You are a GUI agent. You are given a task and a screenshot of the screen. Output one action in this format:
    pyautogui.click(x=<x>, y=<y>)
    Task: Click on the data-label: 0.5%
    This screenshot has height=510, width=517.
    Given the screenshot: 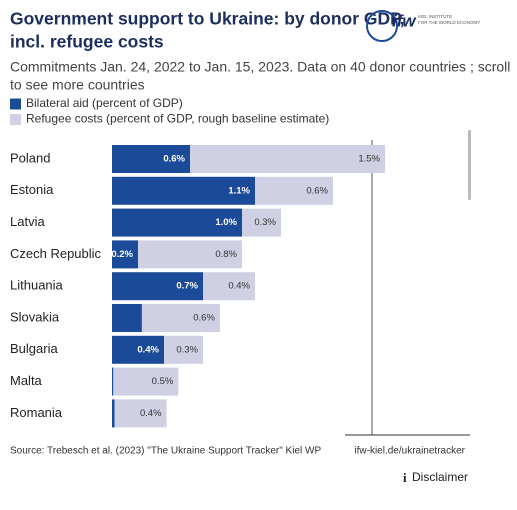 What is the action you would take?
    pyautogui.click(x=163, y=381)
    